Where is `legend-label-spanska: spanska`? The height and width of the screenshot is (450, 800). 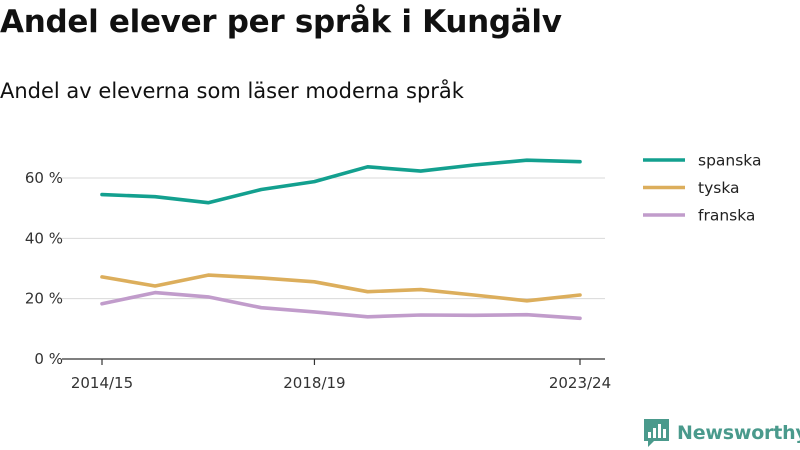
legend-label-spanska: spanska is located at coordinates (730, 161).